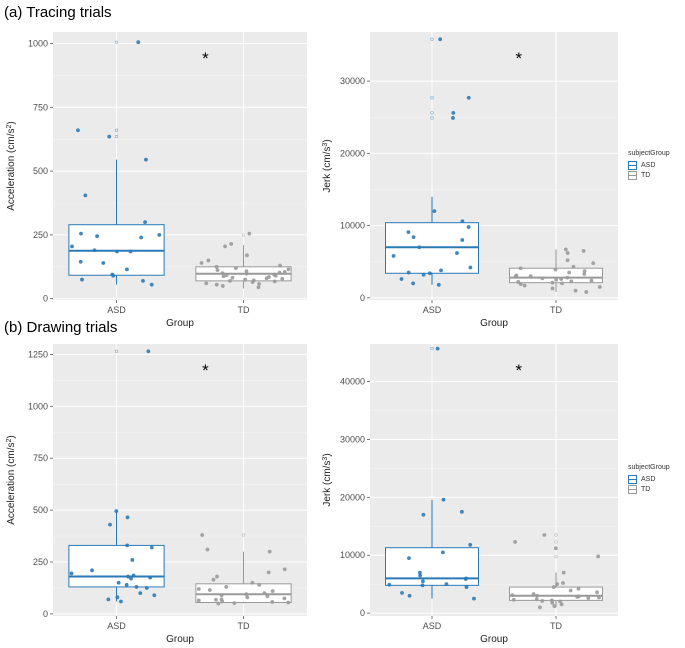 The height and width of the screenshot is (648, 685). What do you see at coordinates (632, 175) in the screenshot?
I see `legend-key-td` at bounding box center [632, 175].